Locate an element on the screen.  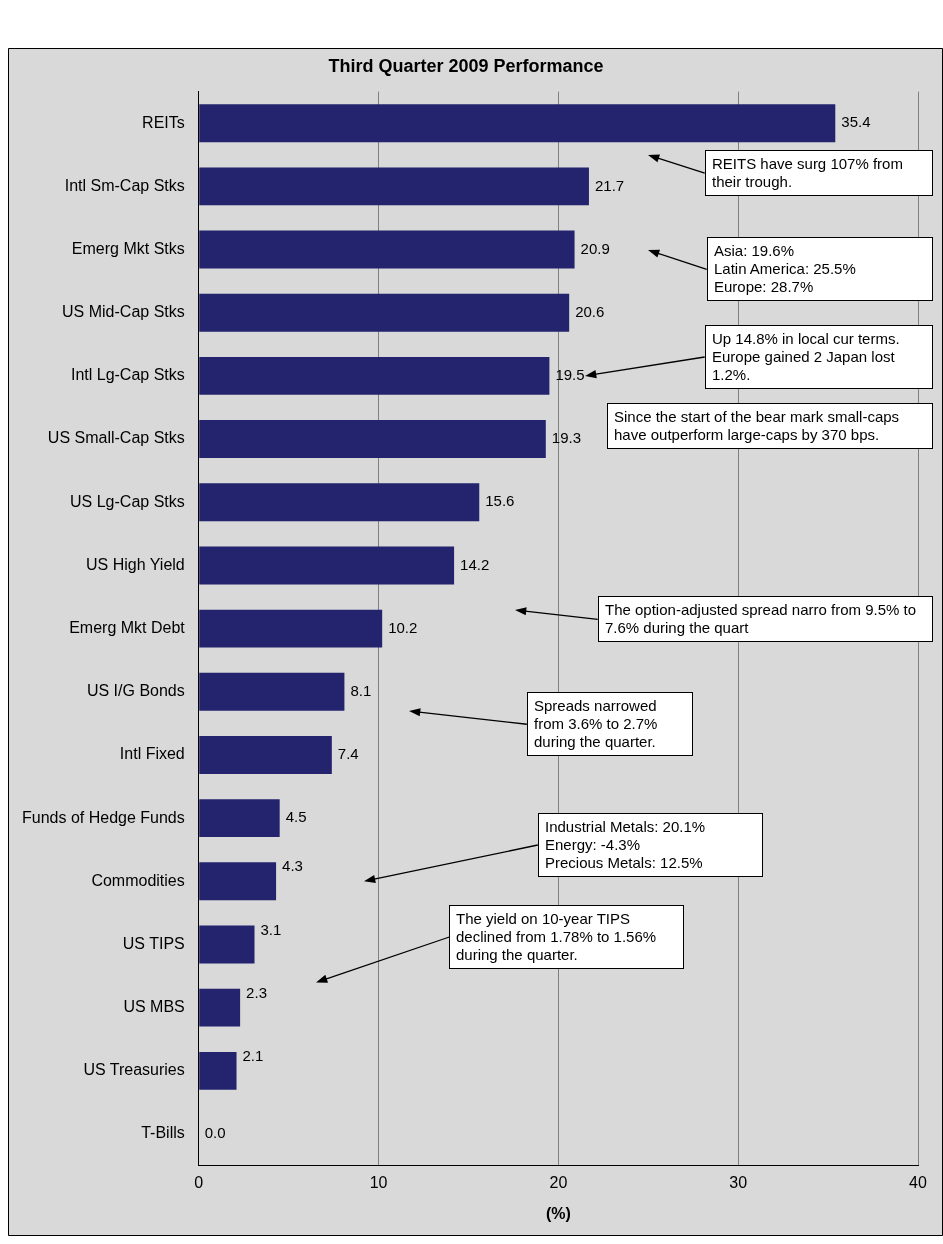
x-tick-label: 20 is located at coordinates (558, 1182).